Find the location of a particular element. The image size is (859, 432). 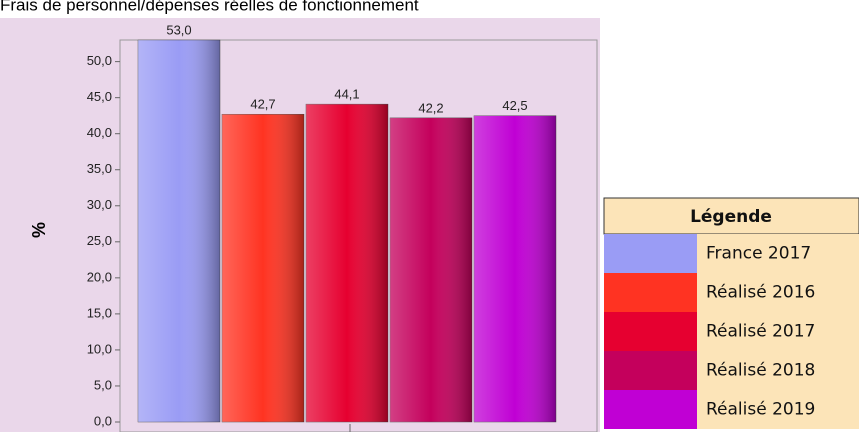

legend-label: Réalisé 2017 is located at coordinates (760, 332).